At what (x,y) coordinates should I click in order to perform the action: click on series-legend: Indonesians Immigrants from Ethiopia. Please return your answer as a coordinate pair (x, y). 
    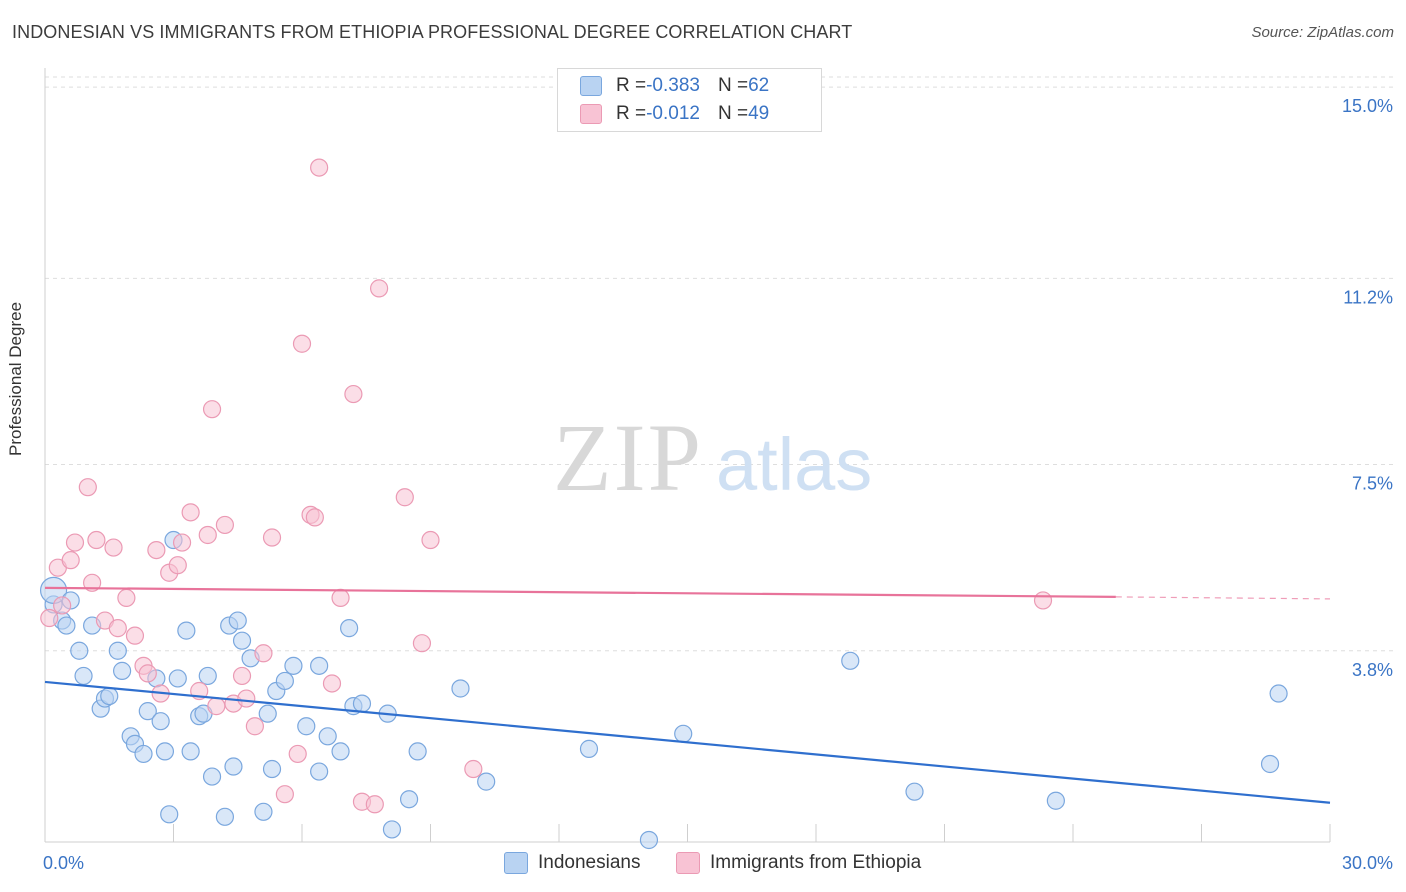
    Looking at the image, I should click on (703, 865).